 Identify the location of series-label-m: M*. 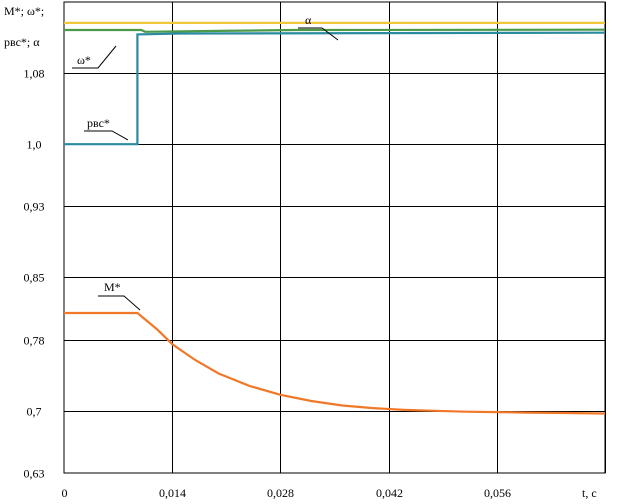
(112, 287).